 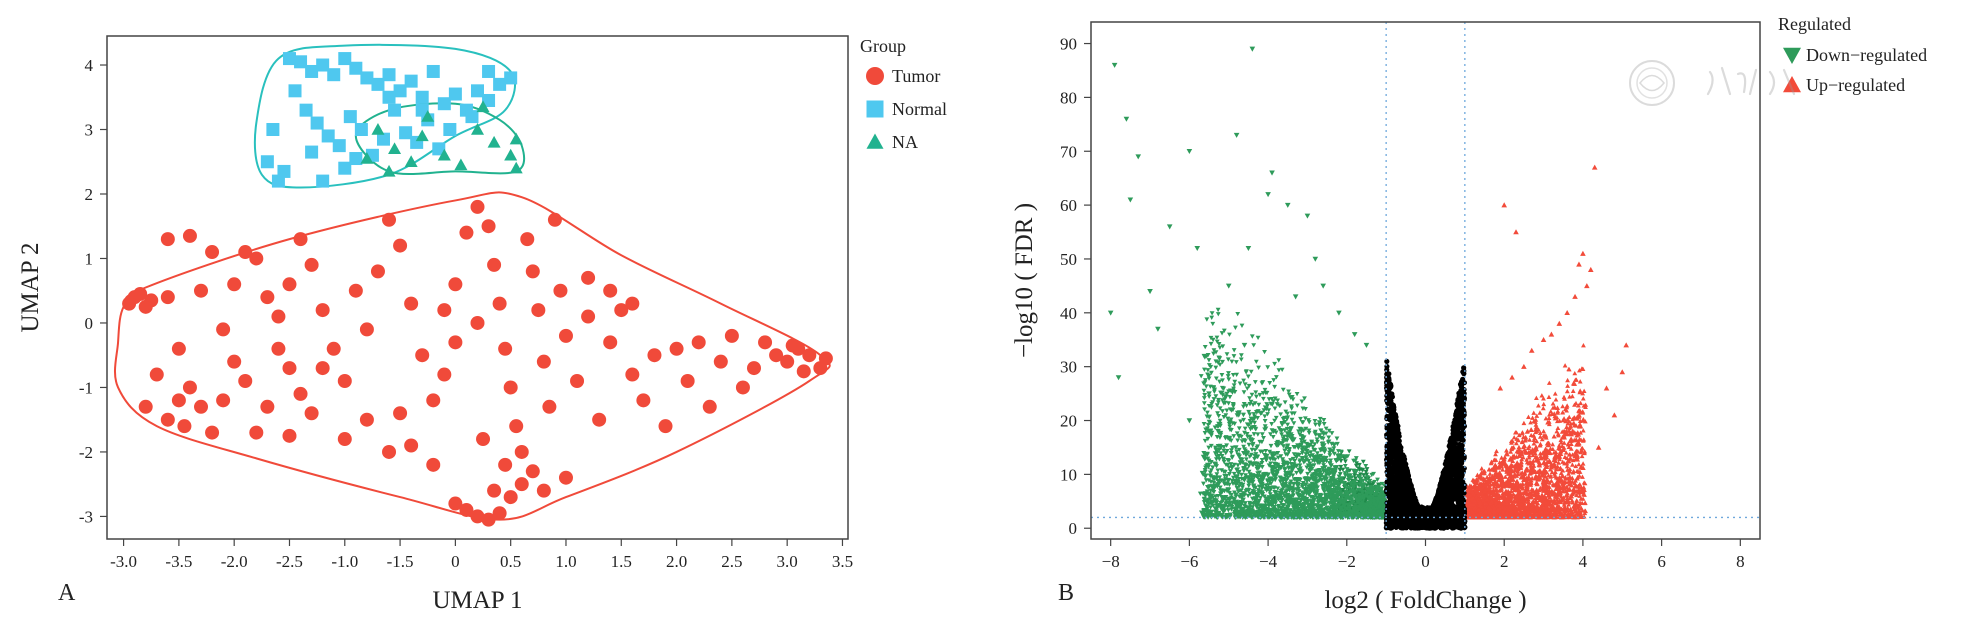 I want to click on x-tick-label: -1.0, so click(x=344, y=561).